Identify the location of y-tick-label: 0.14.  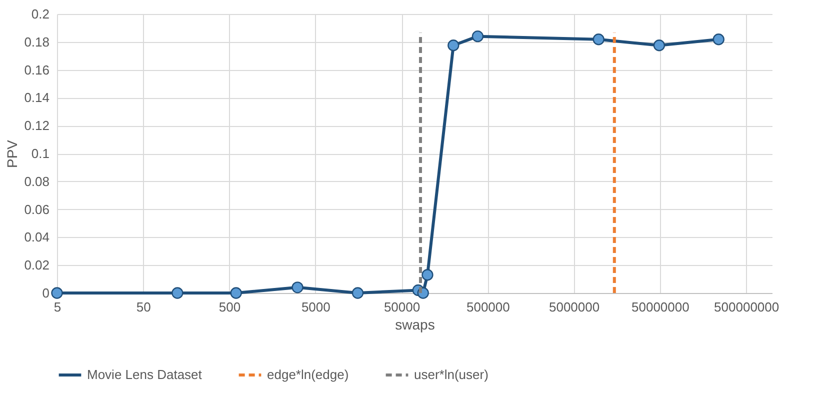
(37, 98).